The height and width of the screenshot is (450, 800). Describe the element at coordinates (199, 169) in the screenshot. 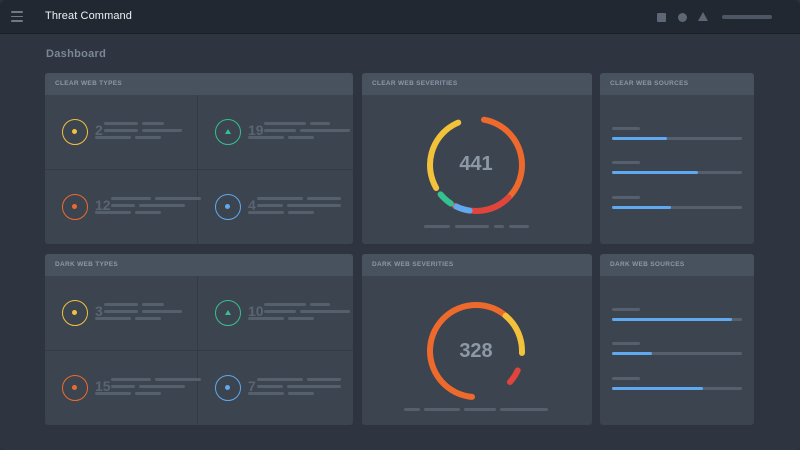

I see `divider` at that location.